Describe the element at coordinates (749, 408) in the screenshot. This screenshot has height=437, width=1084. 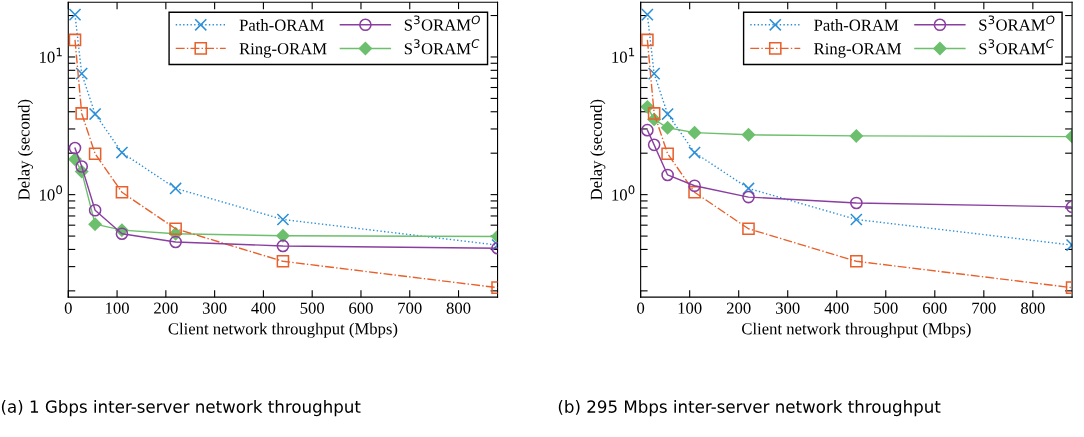
I see `text: (b) 295 Mbps inter-server network throughput` at that location.